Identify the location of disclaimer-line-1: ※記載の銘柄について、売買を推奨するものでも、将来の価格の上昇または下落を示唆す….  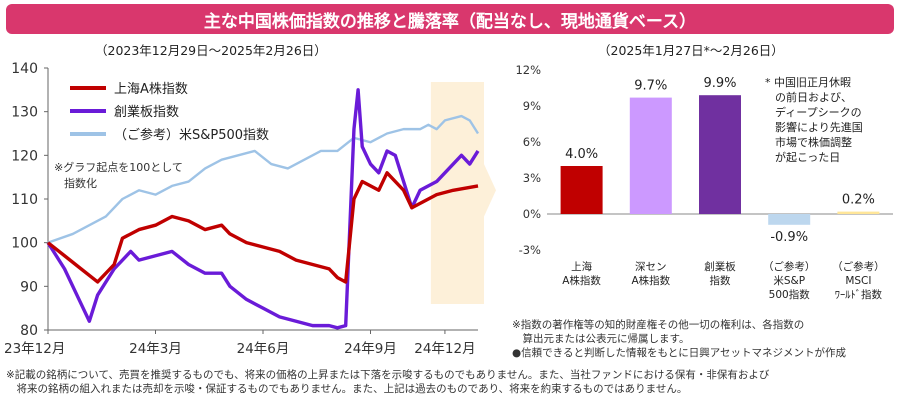
(388, 375).